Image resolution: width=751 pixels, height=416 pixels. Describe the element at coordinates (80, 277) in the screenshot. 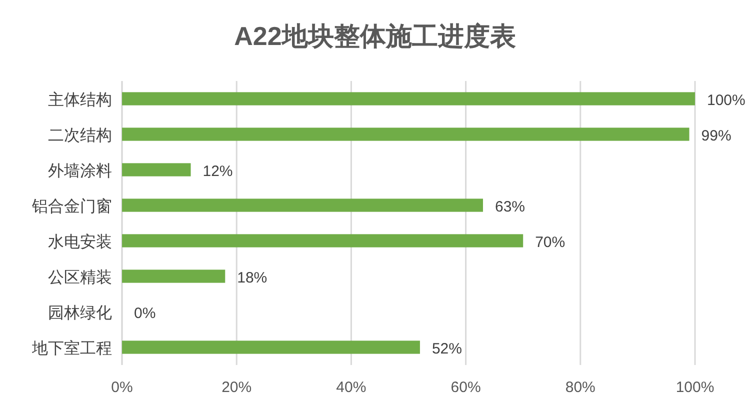

I see `y-tick-label: 公区精装` at that location.